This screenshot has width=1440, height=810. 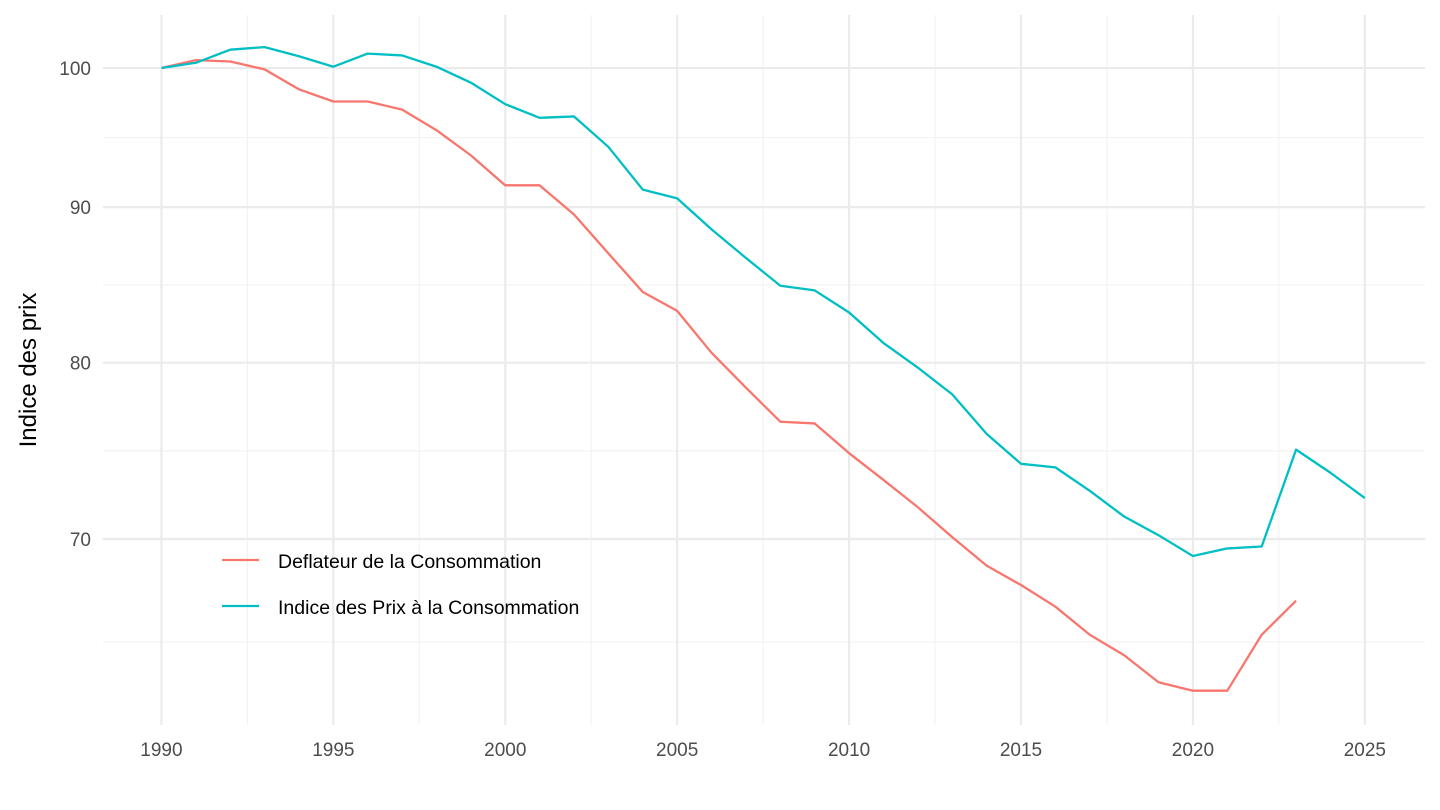 I want to click on x-tick-label: 2010, so click(x=849, y=750).